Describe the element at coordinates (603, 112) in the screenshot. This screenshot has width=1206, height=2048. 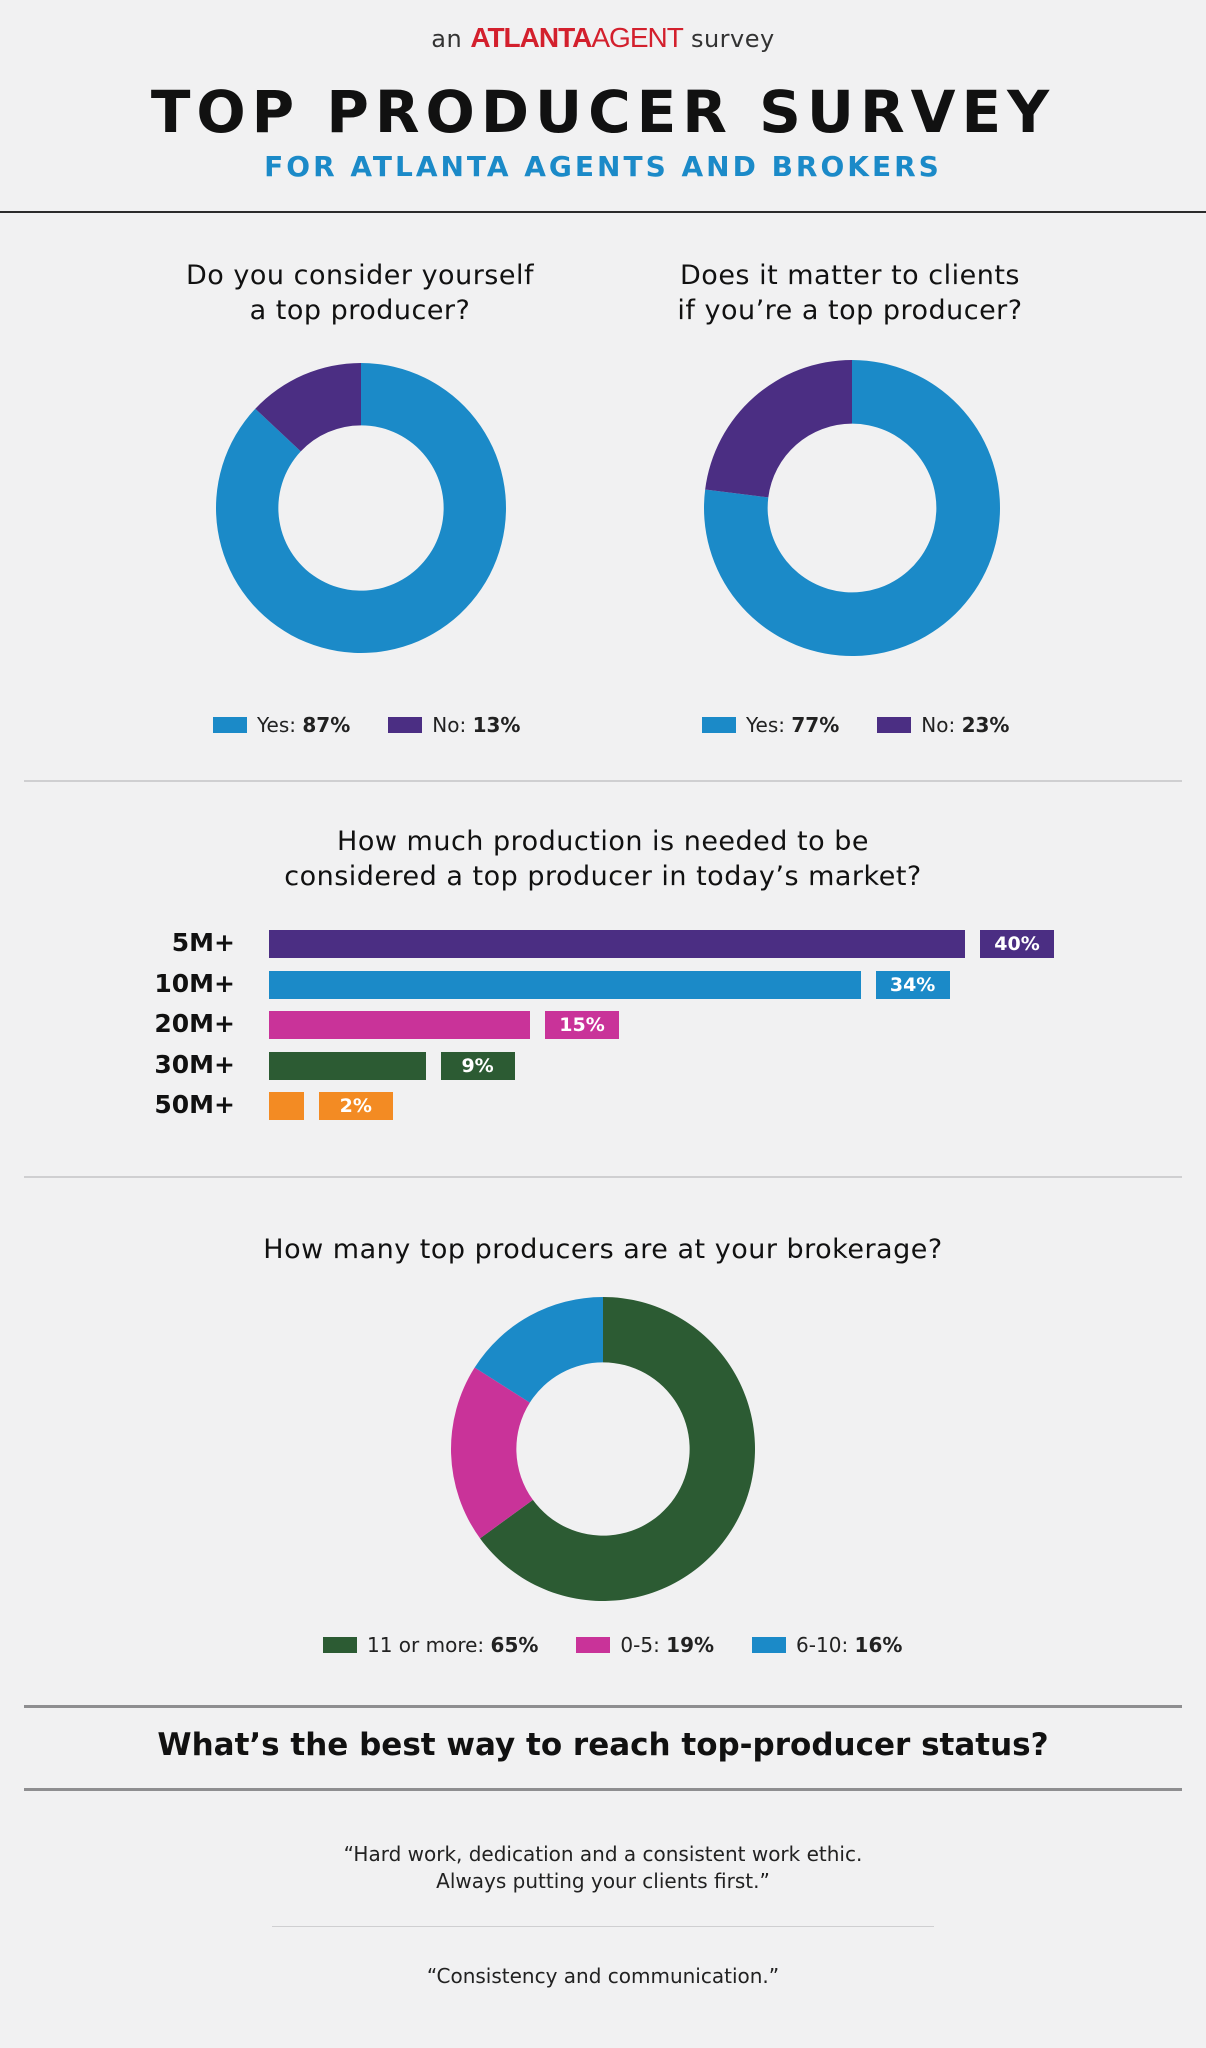
I see `page-title: TOP PRODUCER SURVEY` at that location.